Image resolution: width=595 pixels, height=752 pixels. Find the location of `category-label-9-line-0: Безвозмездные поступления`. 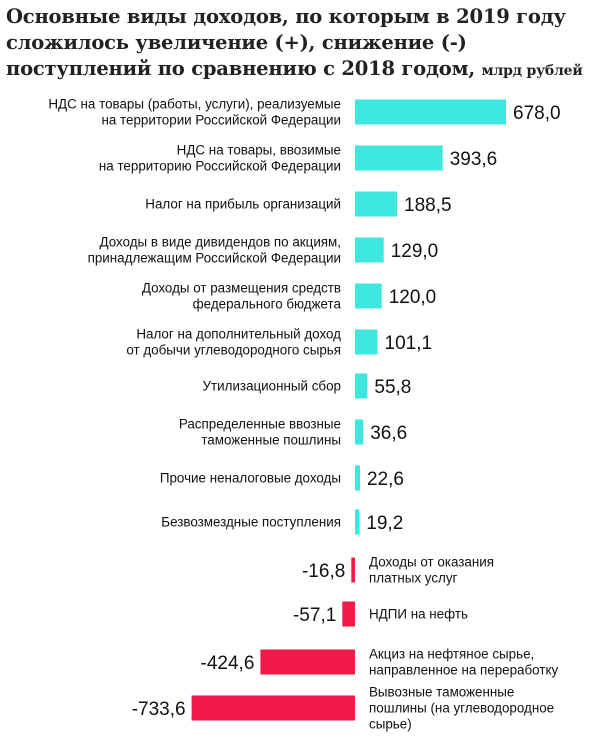

category-label-9-line-0: Безвозмездные поступления is located at coordinates (251, 522).